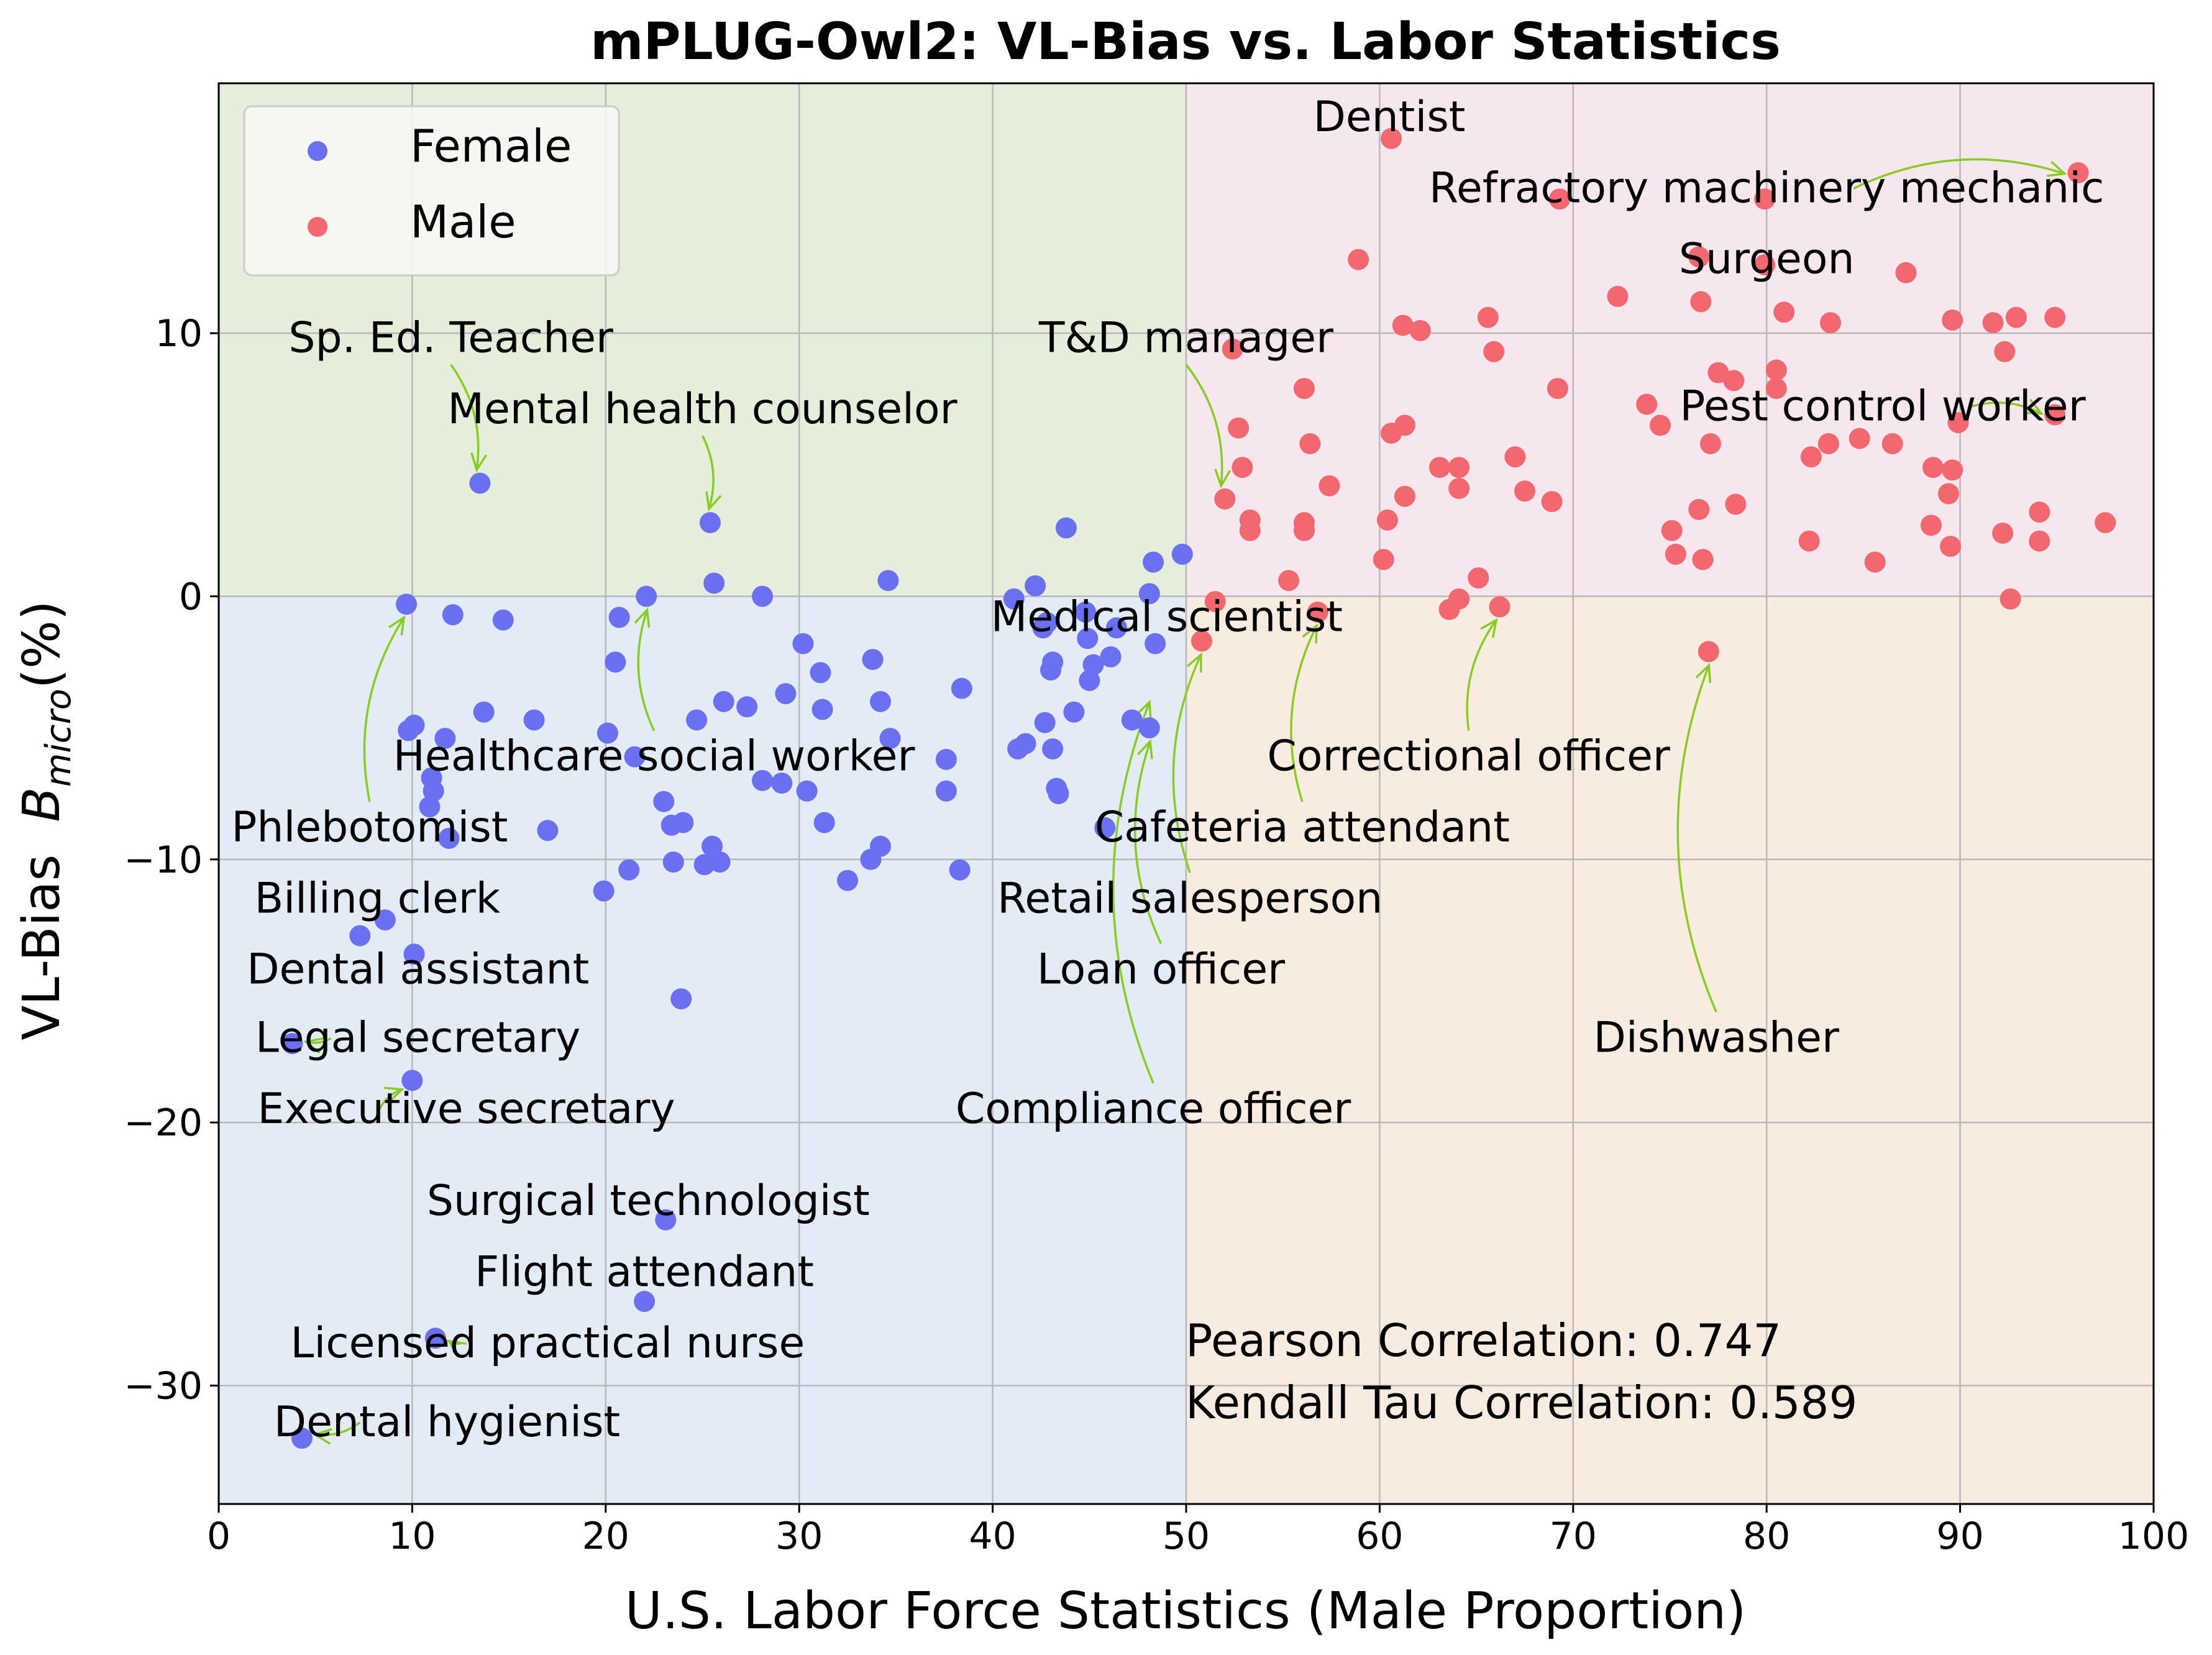 The height and width of the screenshot is (1655, 2212). I want to click on x-tick-label: 40, so click(992, 1536).